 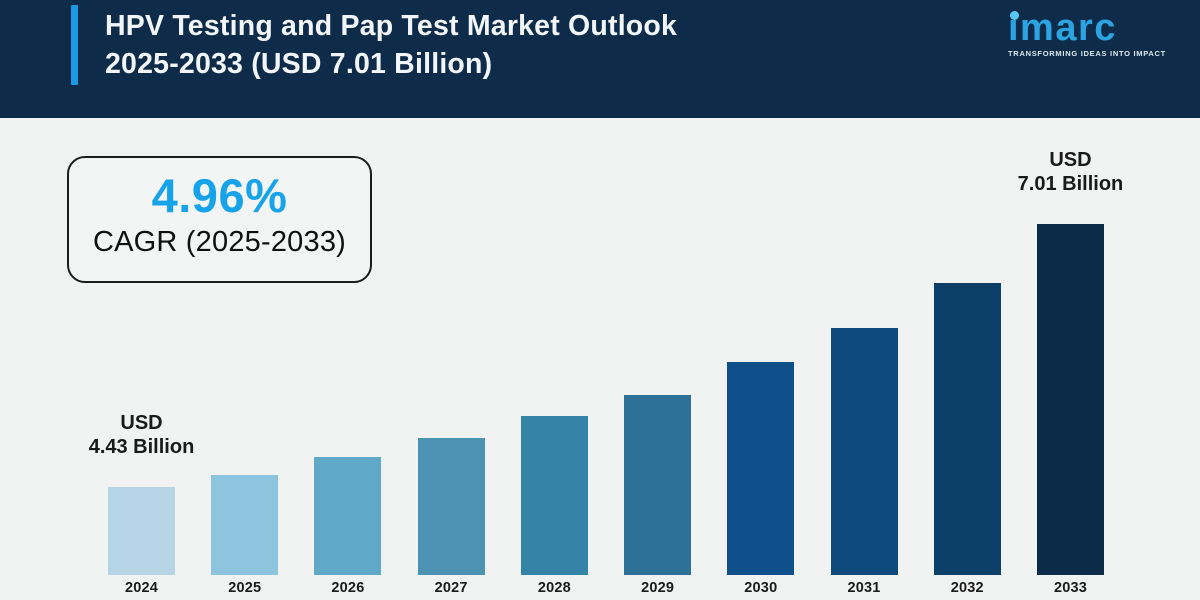 I want to click on bar-2025, so click(x=245, y=525).